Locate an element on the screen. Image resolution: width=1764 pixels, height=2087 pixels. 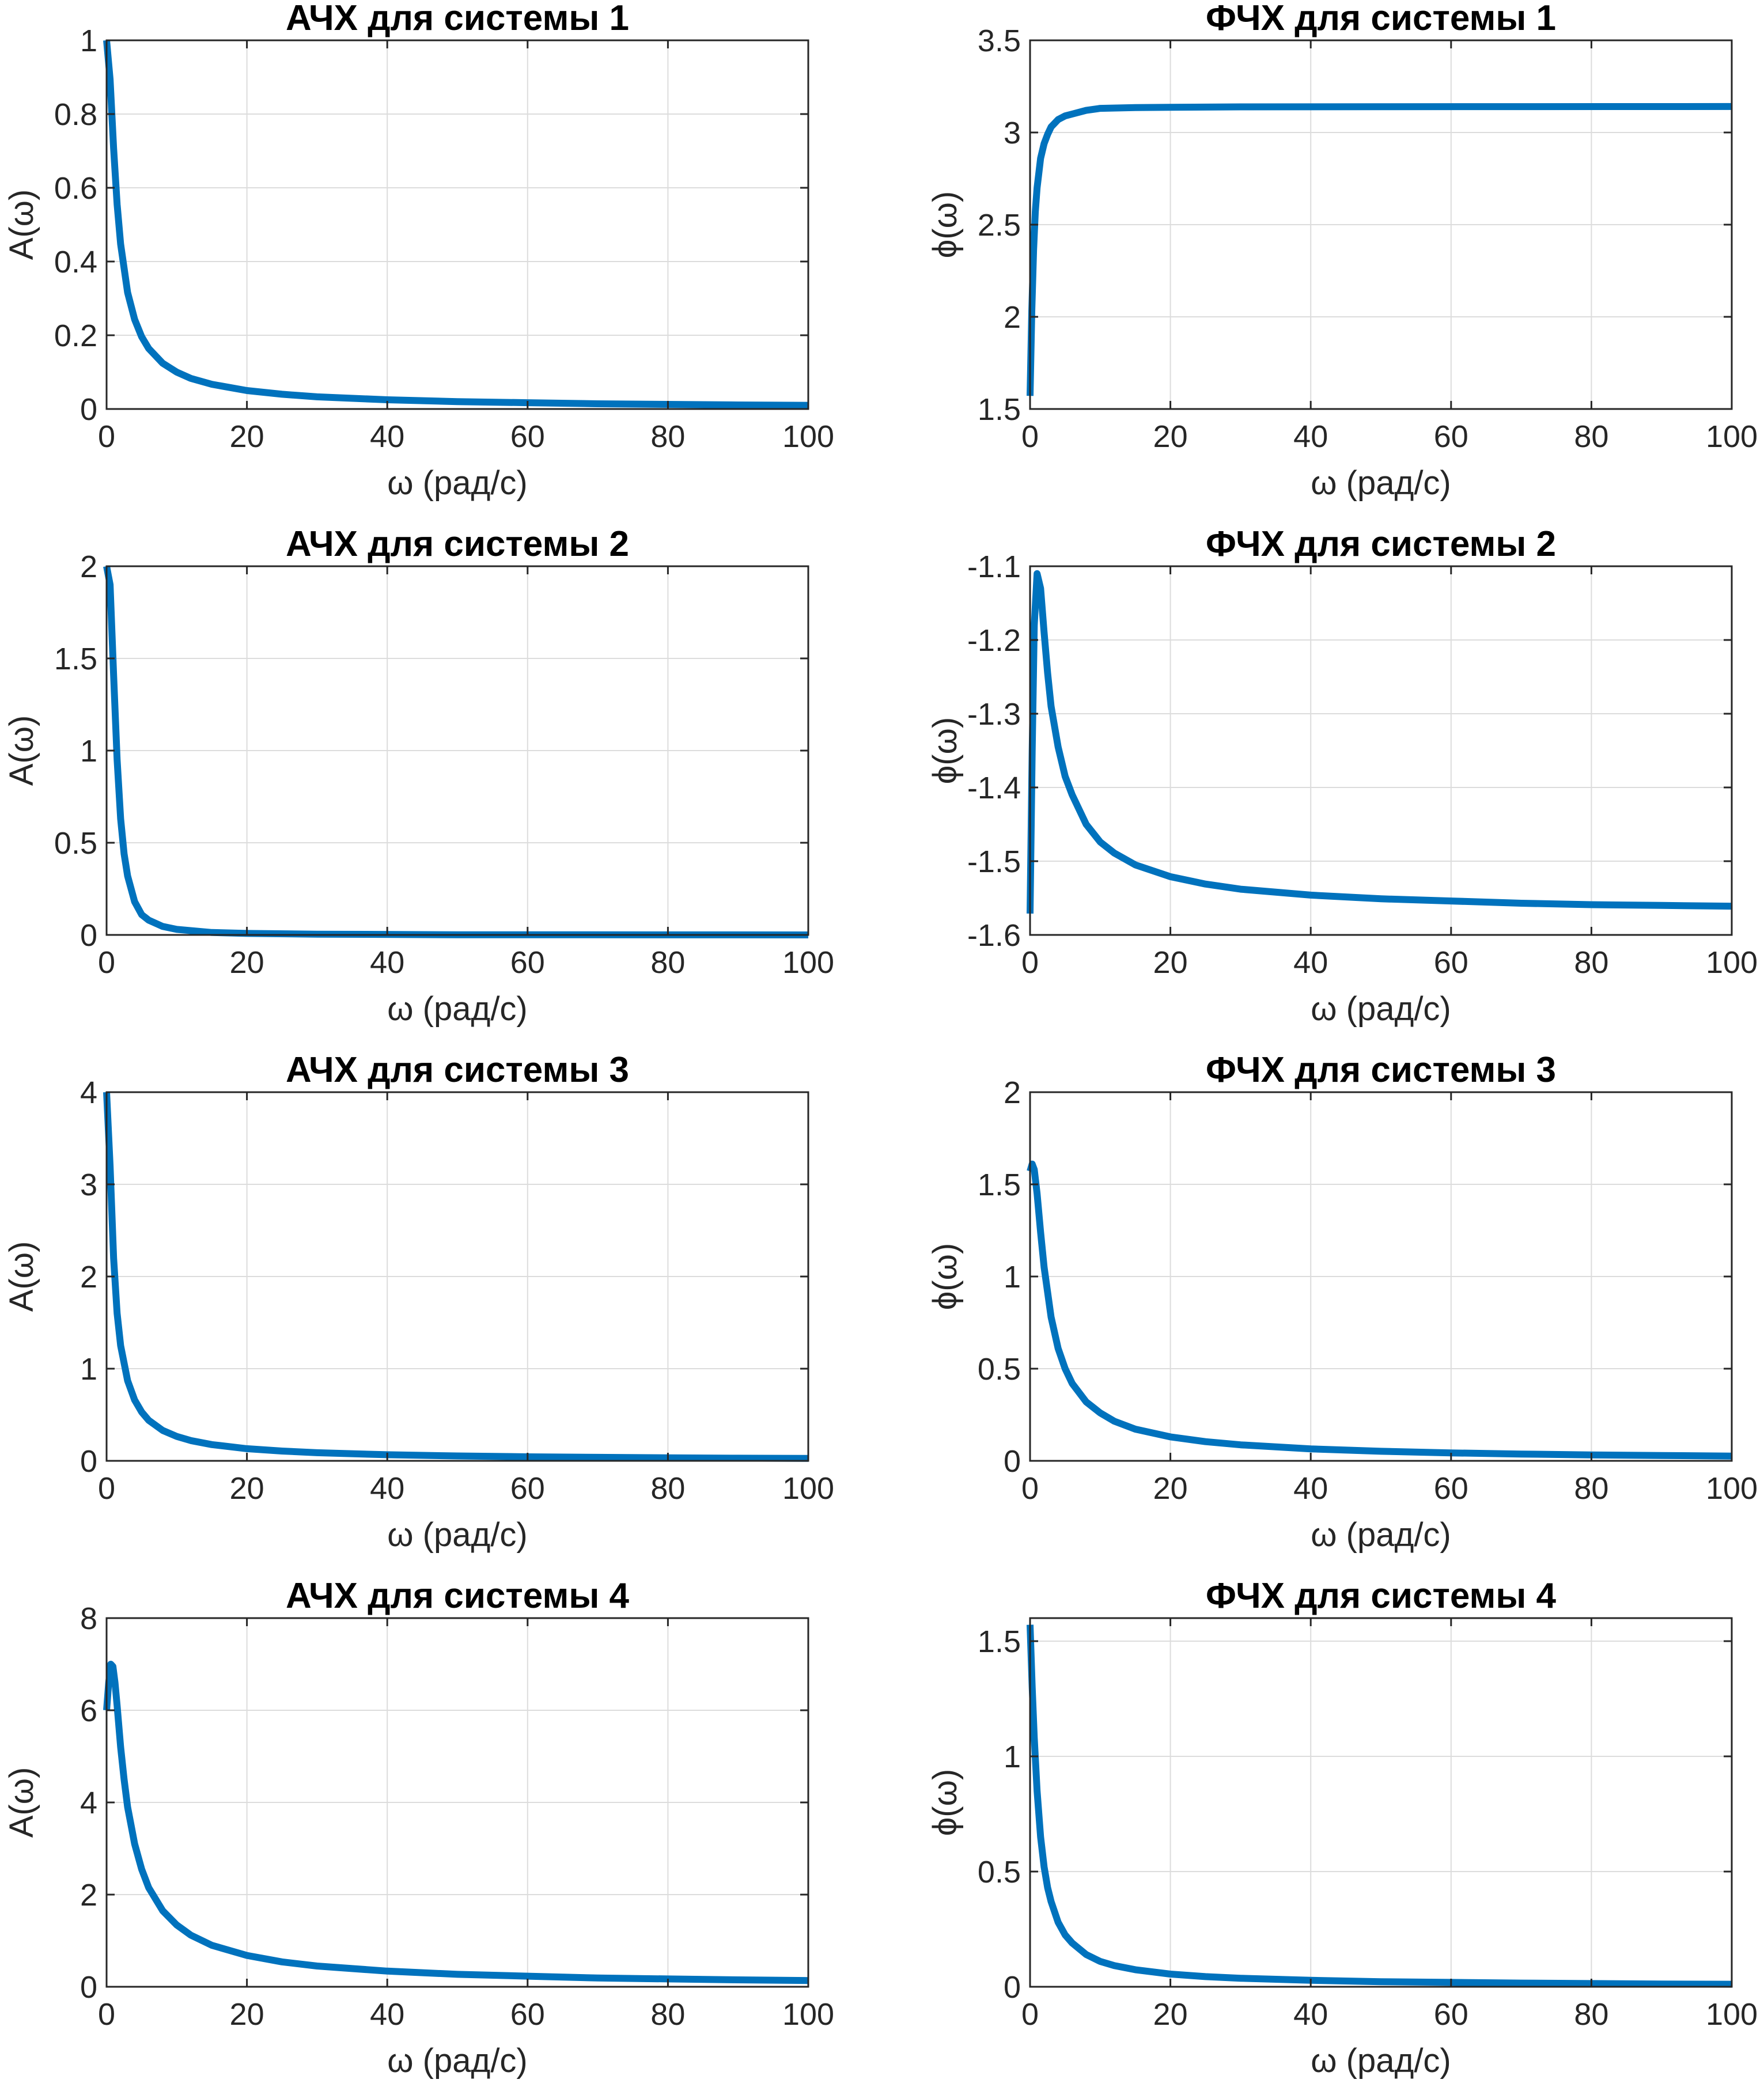
y-tick-label: -1.6 is located at coordinates (994, 935).